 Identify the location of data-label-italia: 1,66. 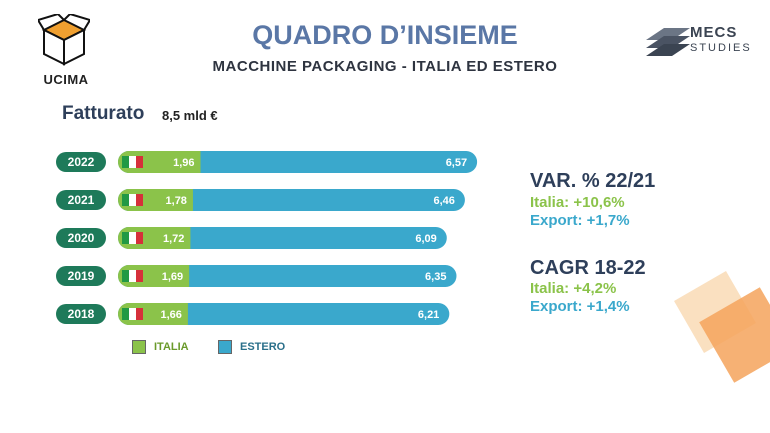
(170, 315).